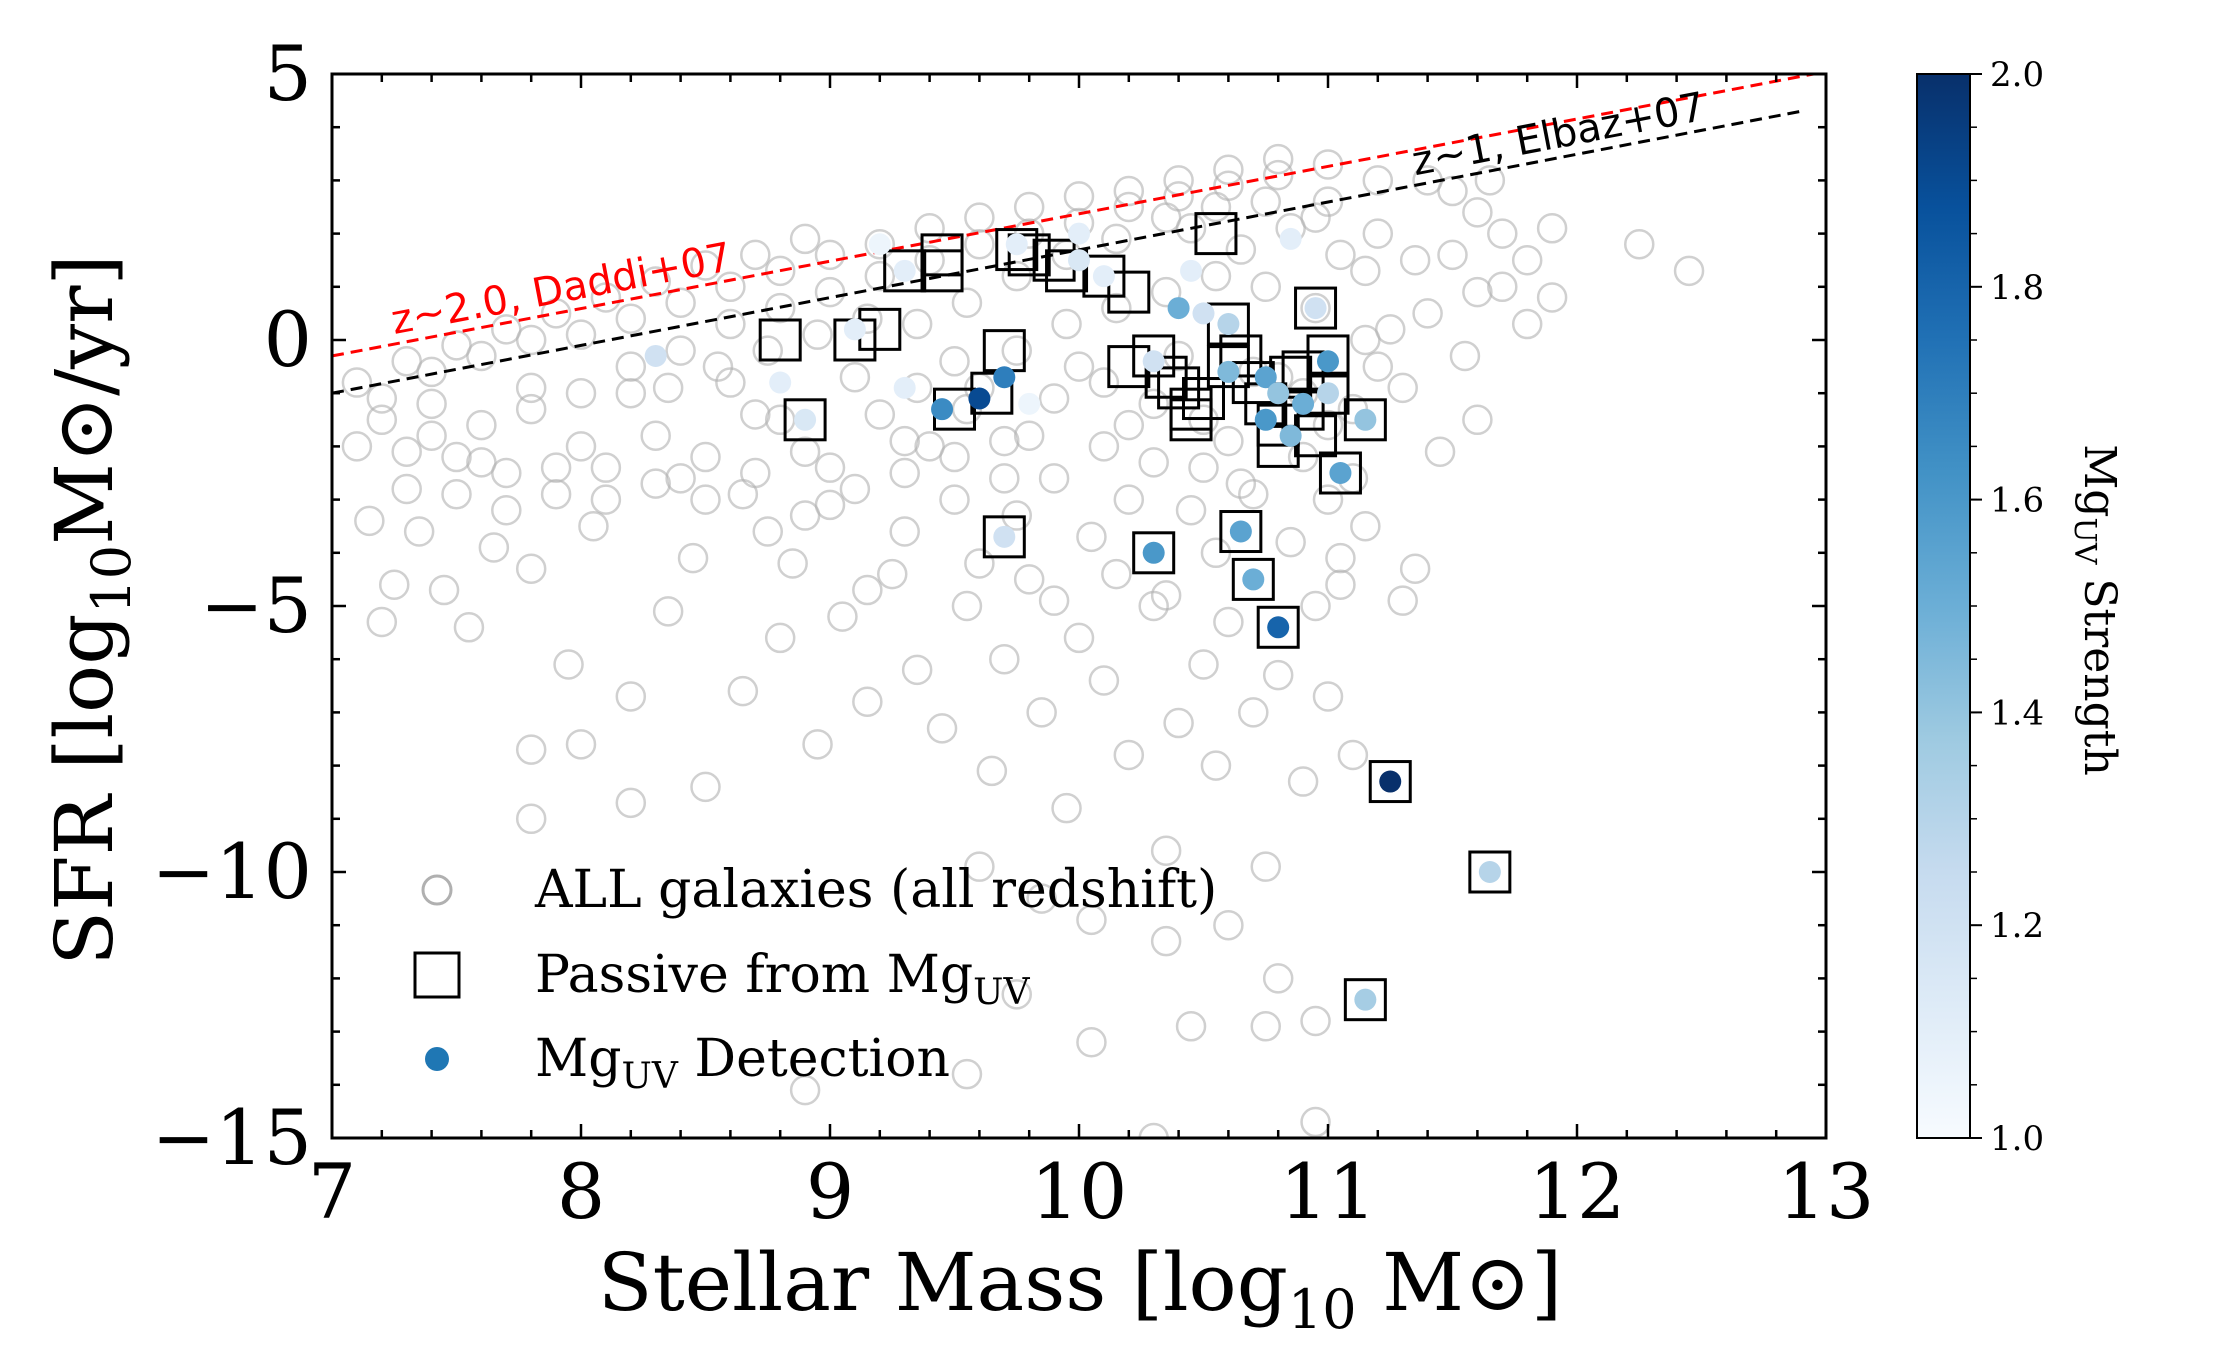  I want to click on colorbar-tick-label: 1.6, so click(2017, 501).